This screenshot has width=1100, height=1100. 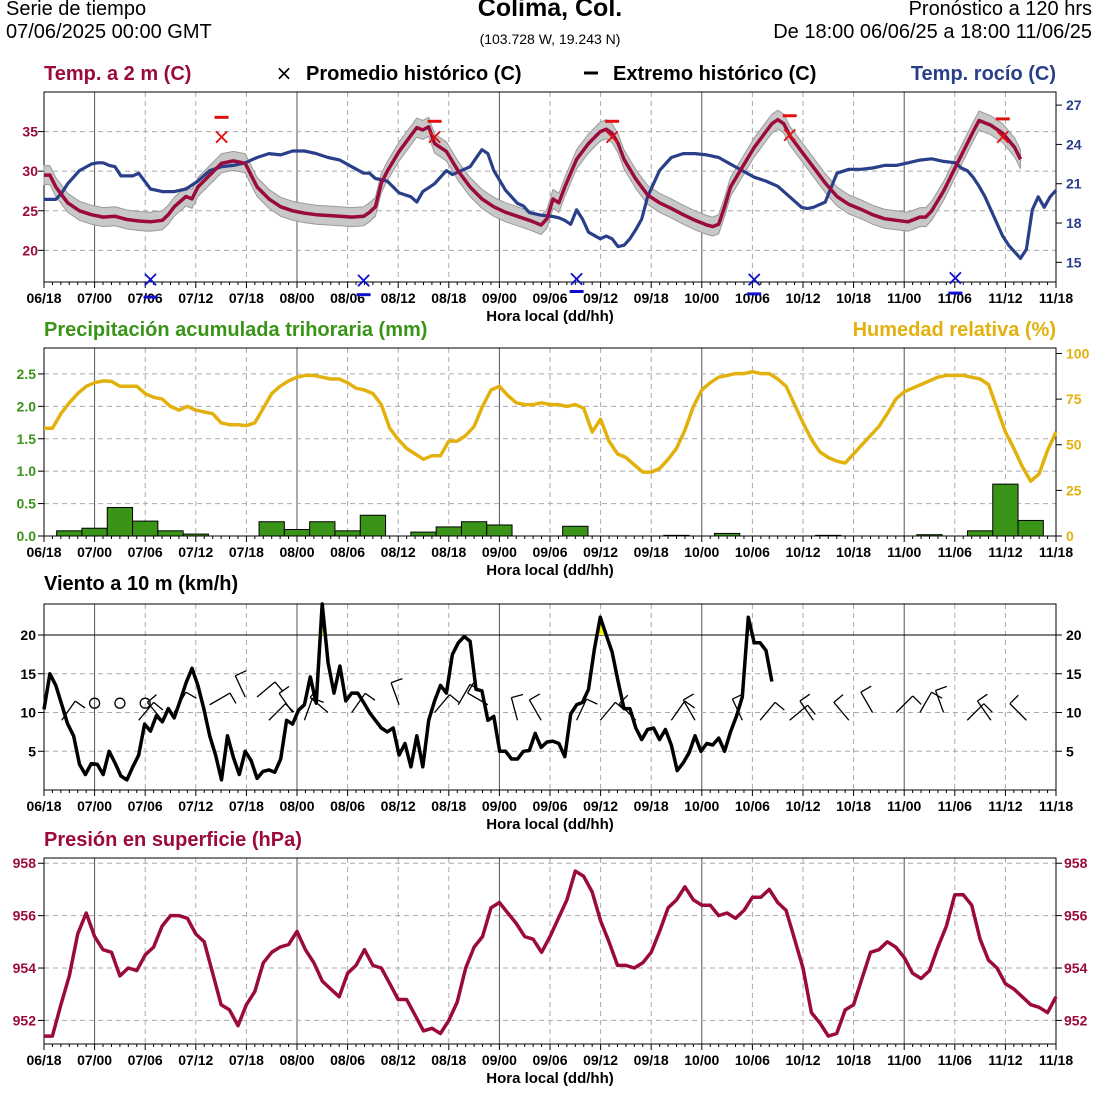 What do you see at coordinates (1074, 144) in the screenshot?
I see `y-tick-label-right: 24` at bounding box center [1074, 144].